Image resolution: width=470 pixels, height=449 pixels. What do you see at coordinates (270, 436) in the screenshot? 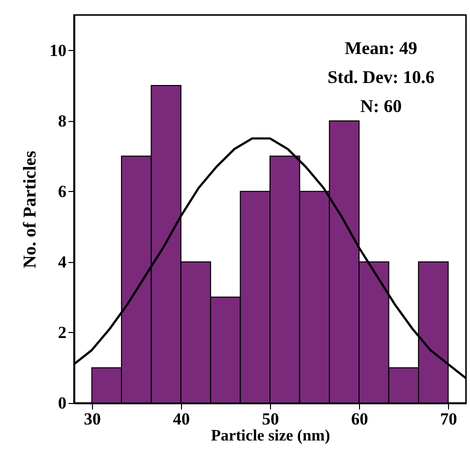
I see `x-axis-title: Particle size (nm)` at bounding box center [270, 436].